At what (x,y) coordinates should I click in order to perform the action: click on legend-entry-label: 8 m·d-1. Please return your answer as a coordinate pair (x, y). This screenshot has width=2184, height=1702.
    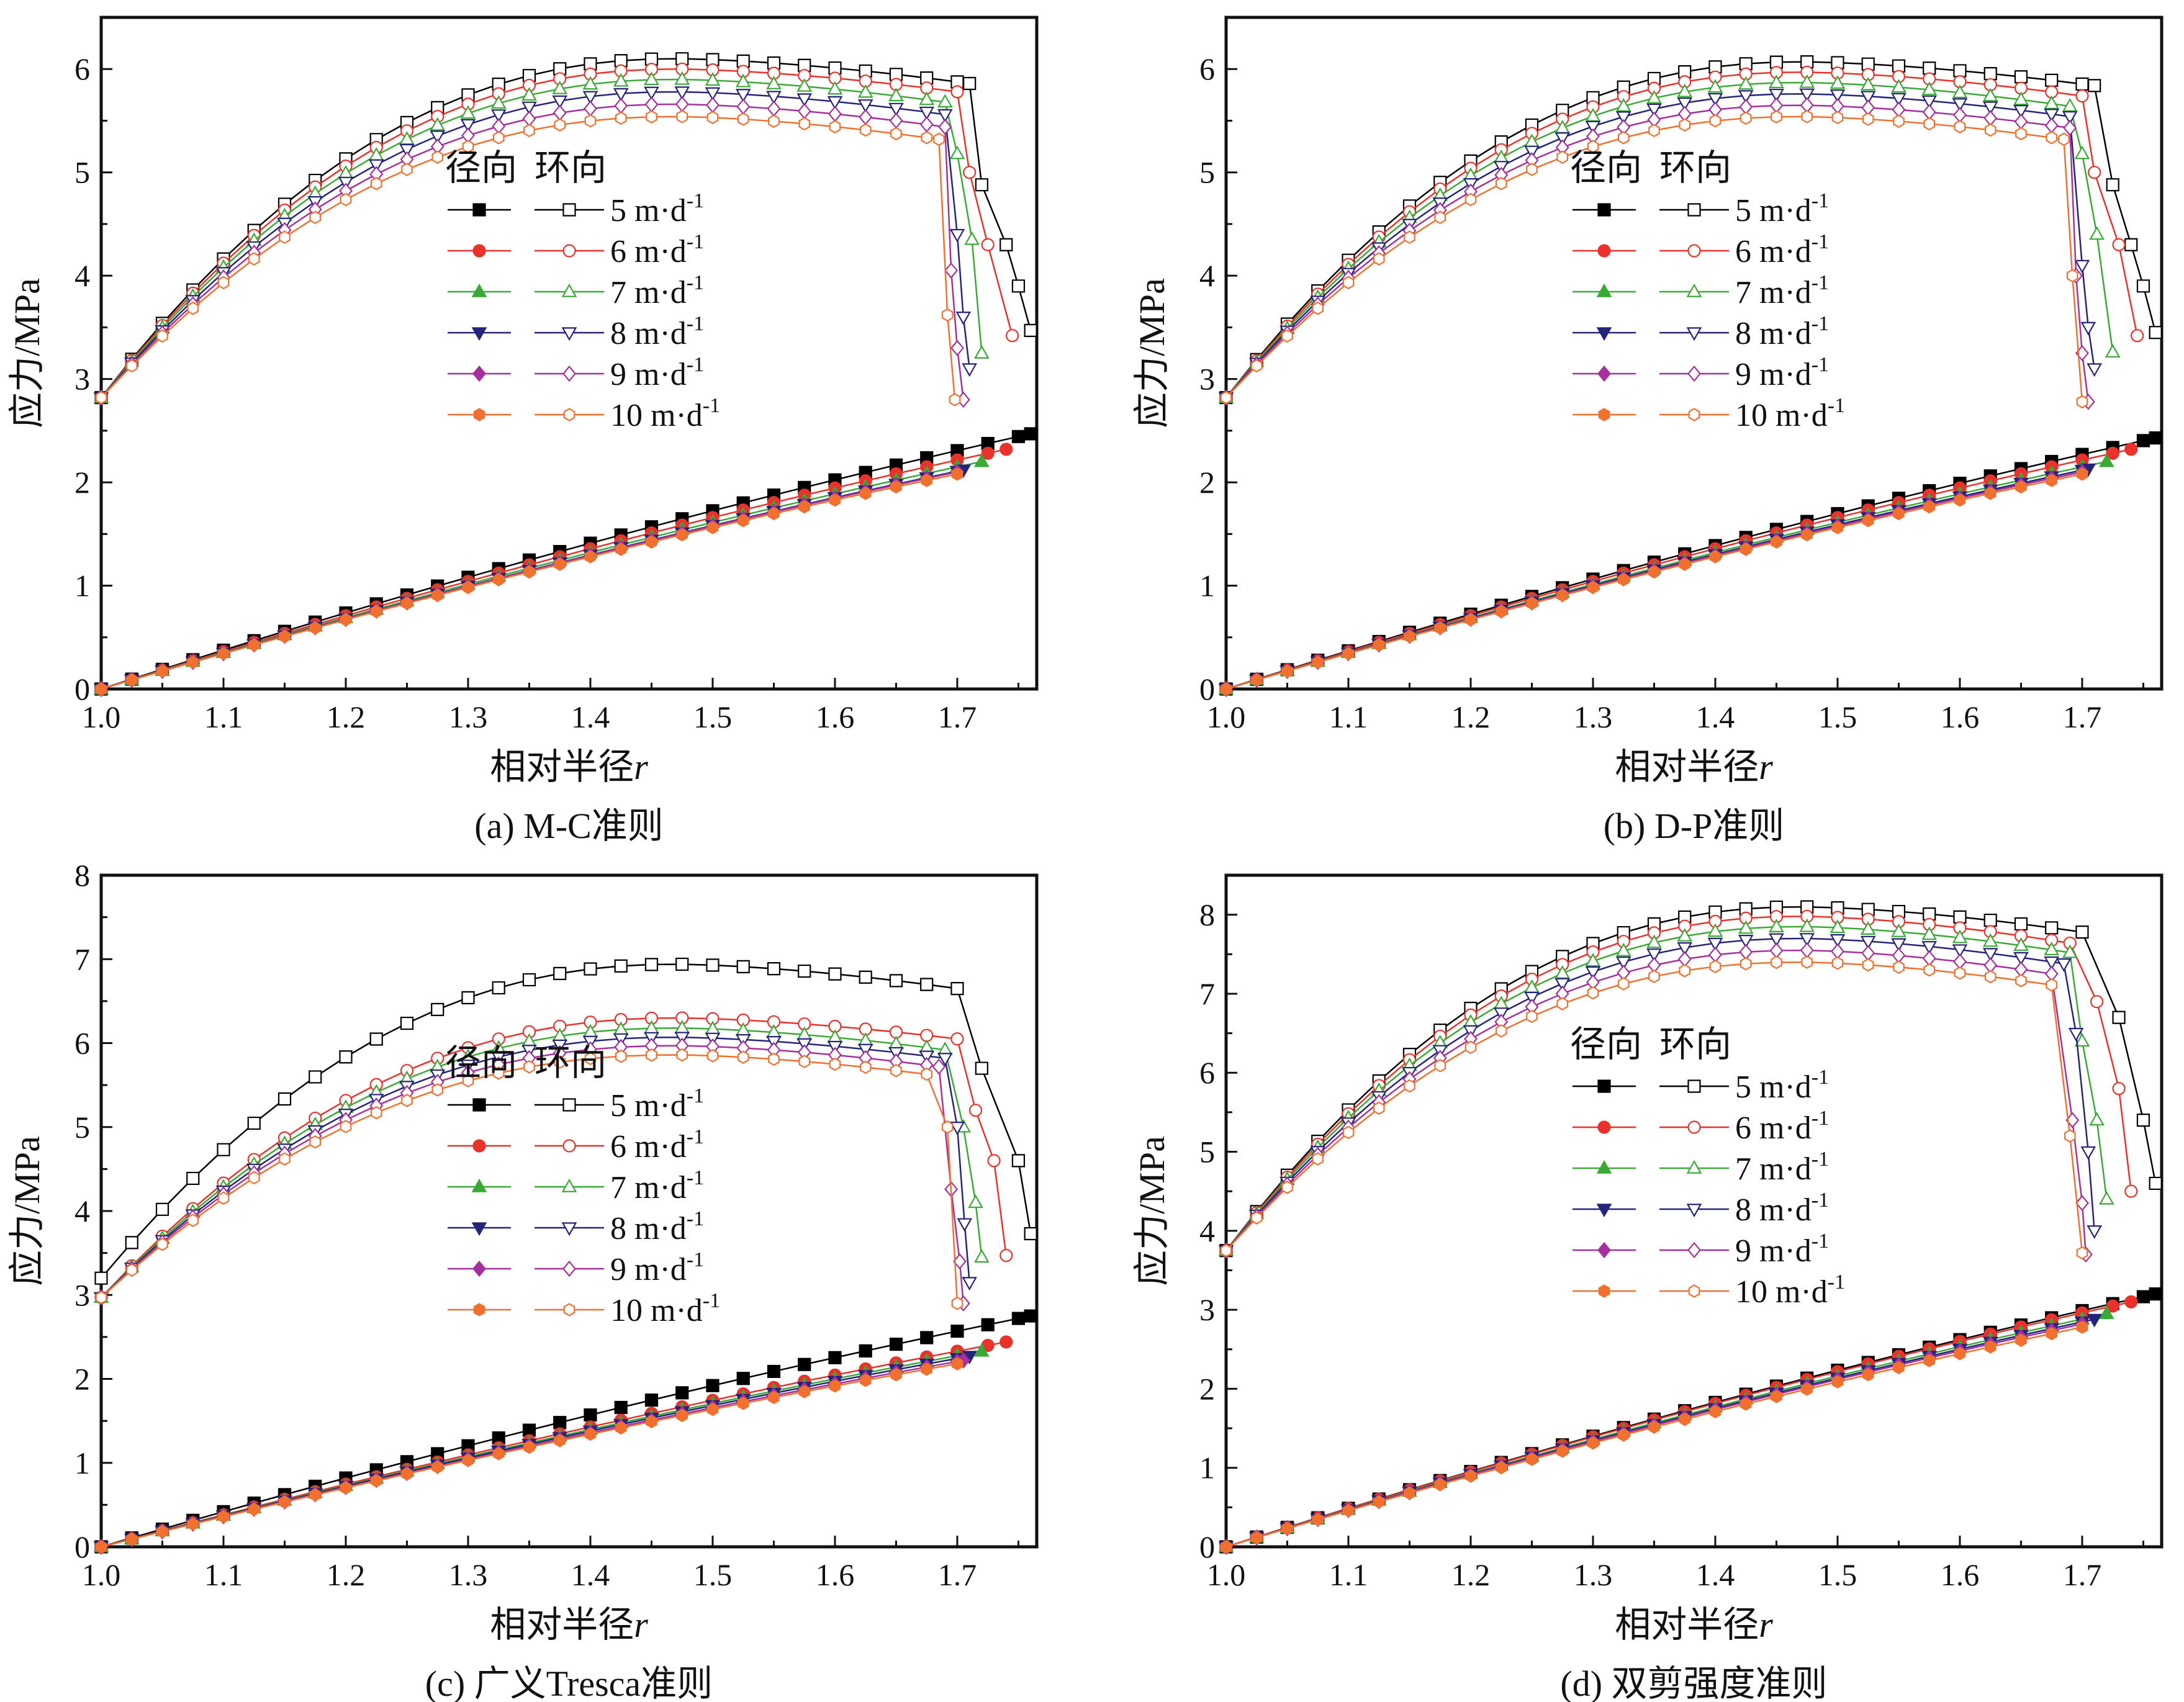
    Looking at the image, I should click on (657, 1226).